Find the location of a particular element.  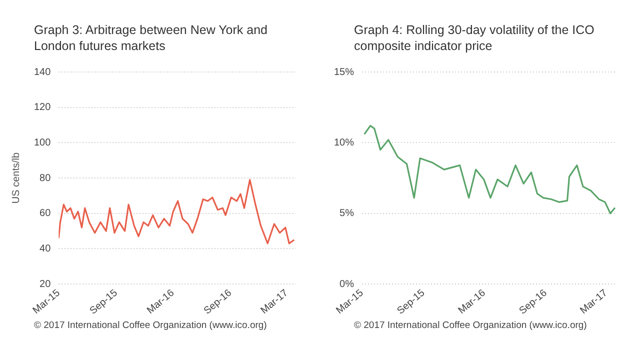

y-tick-label: 10% is located at coordinates (344, 142).